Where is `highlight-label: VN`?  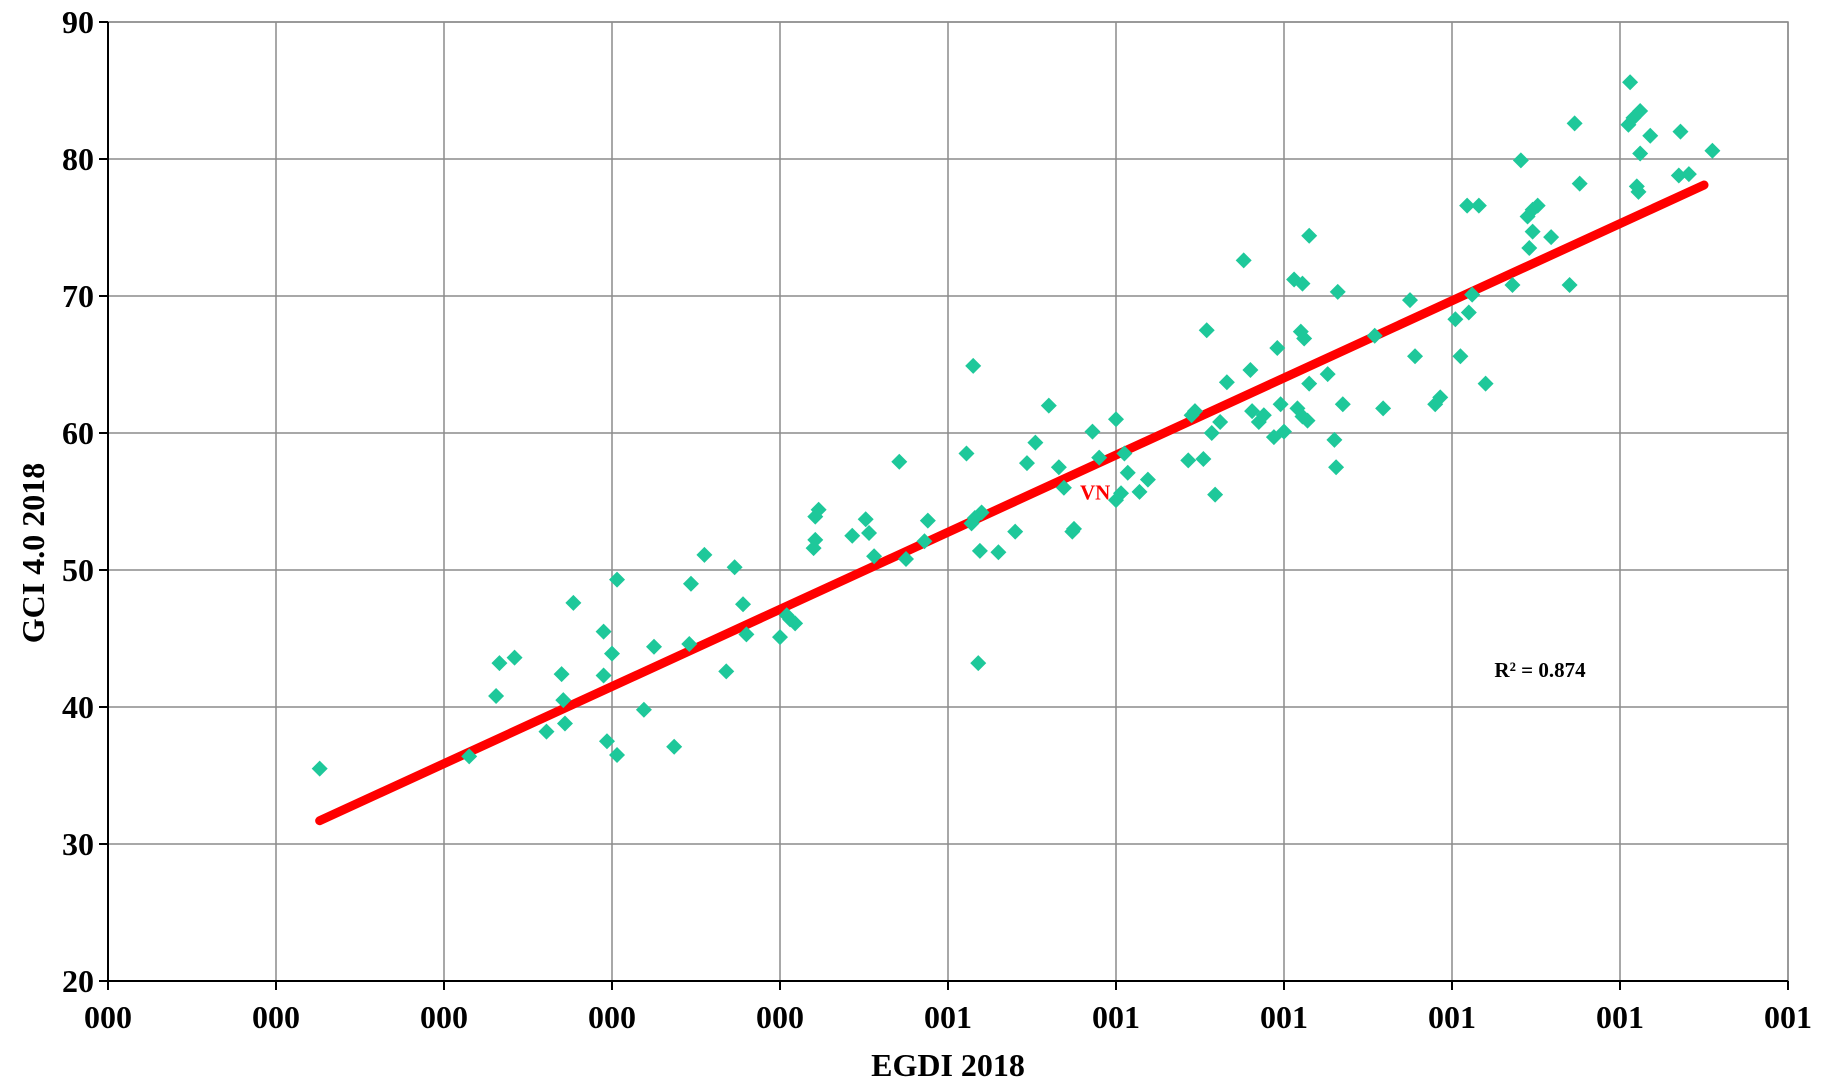
highlight-label: VN is located at coordinates (1095, 493).